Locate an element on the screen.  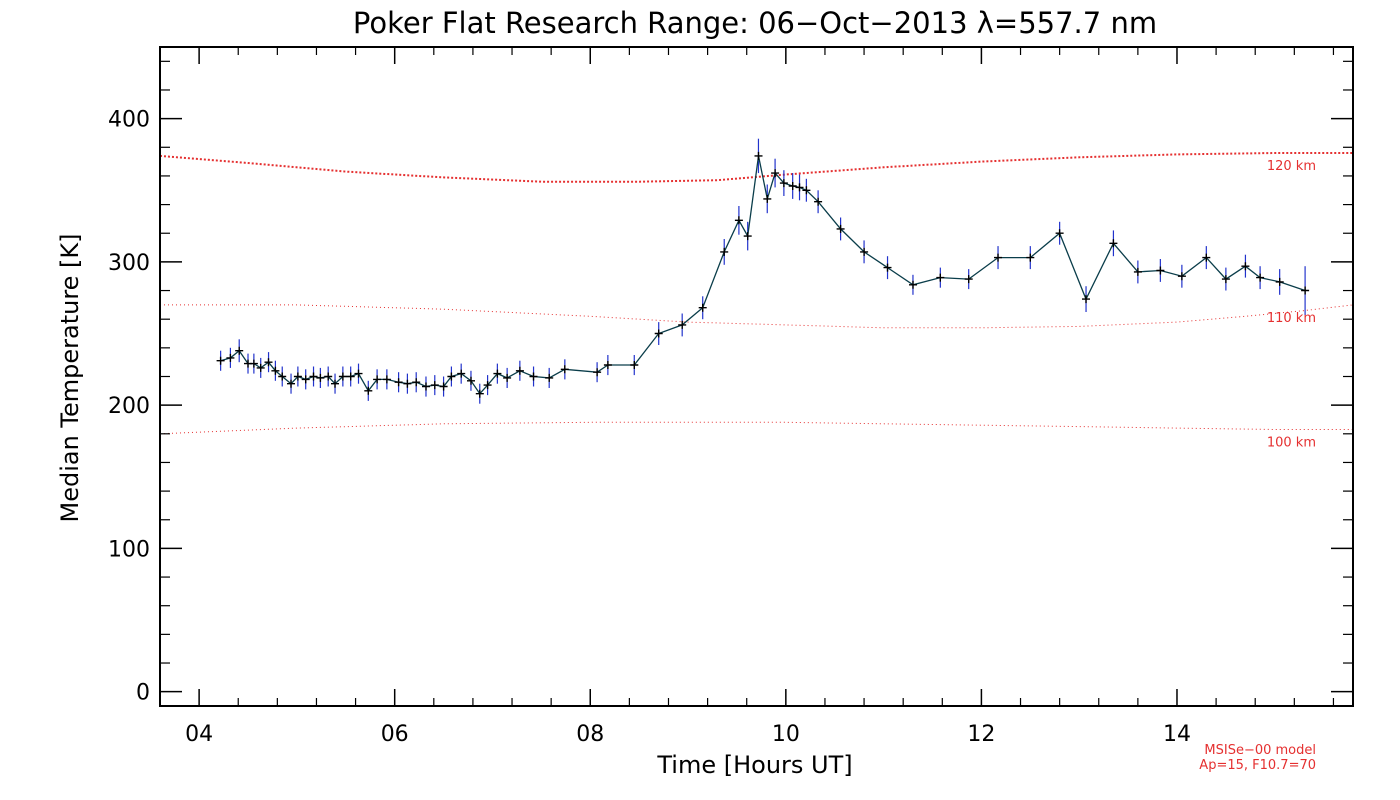
y-tick-label: 400 is located at coordinates (129, 120).